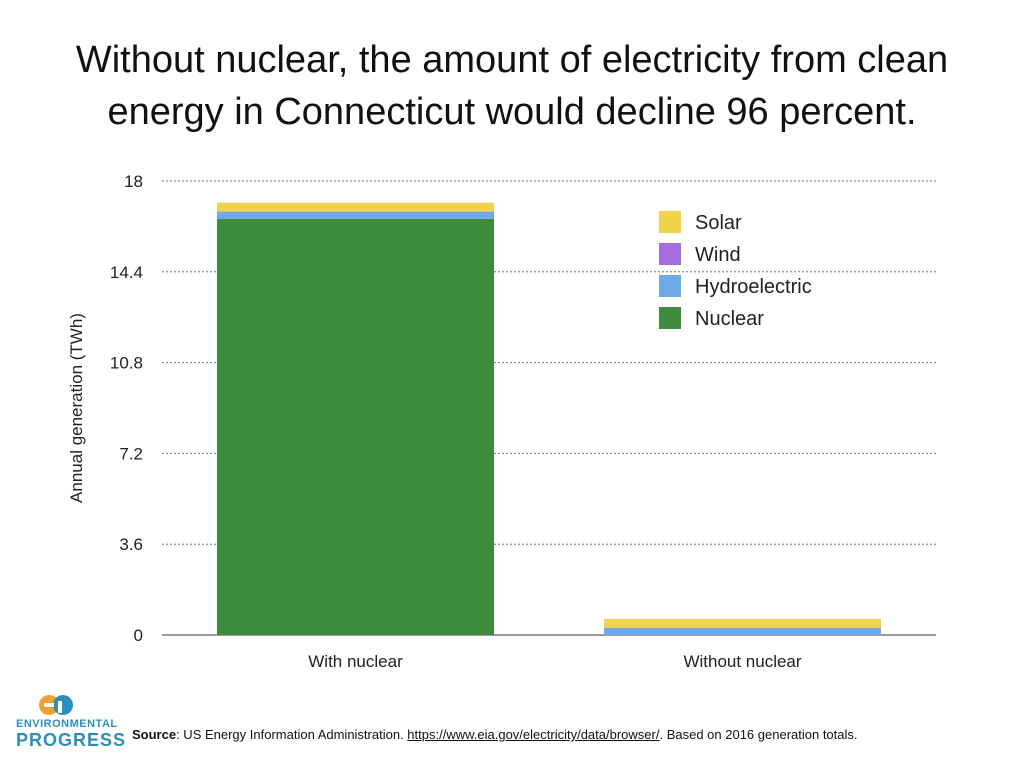 The image size is (1024, 768). I want to click on legend-label: Wind, so click(718, 255).